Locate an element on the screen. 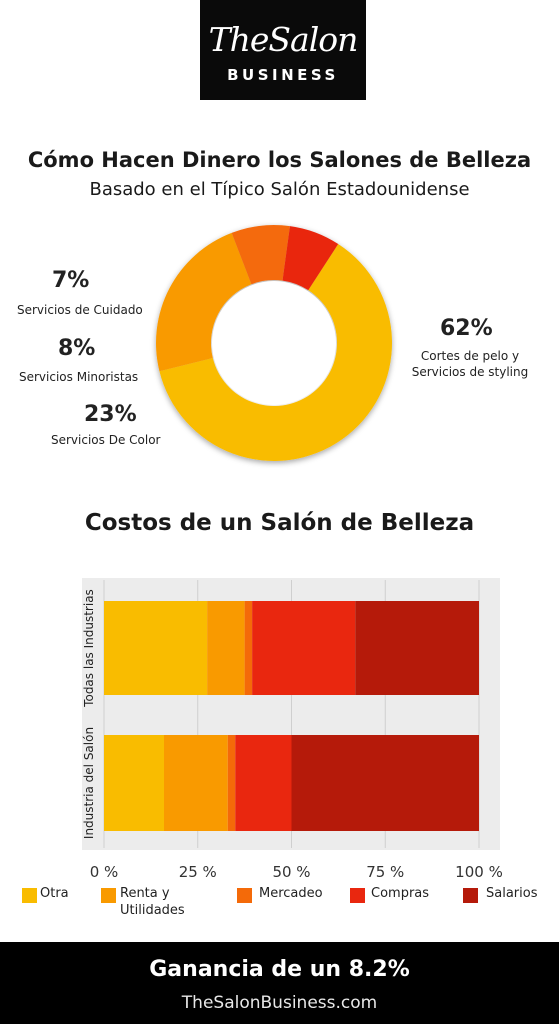 The width and height of the screenshot is (559, 1024). footer-banner: Ganancia de un 8.2% TheSalonBusiness.com is located at coordinates (279, 983).